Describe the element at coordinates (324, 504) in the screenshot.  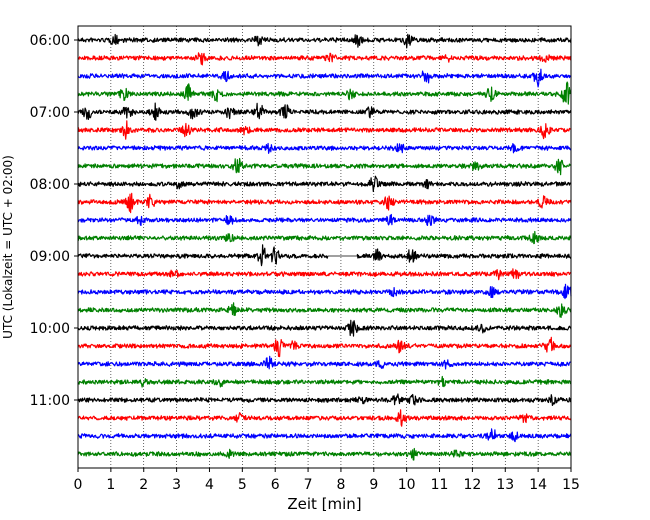
I see `x-axis-label: Zeit [min]` at that location.